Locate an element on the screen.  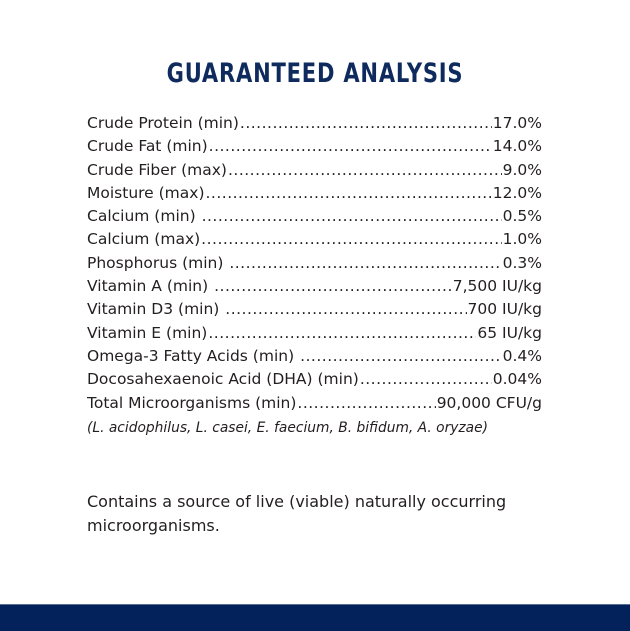
analysis-row: Crude Fiber (max) 9.0% is located at coordinates (314, 172).